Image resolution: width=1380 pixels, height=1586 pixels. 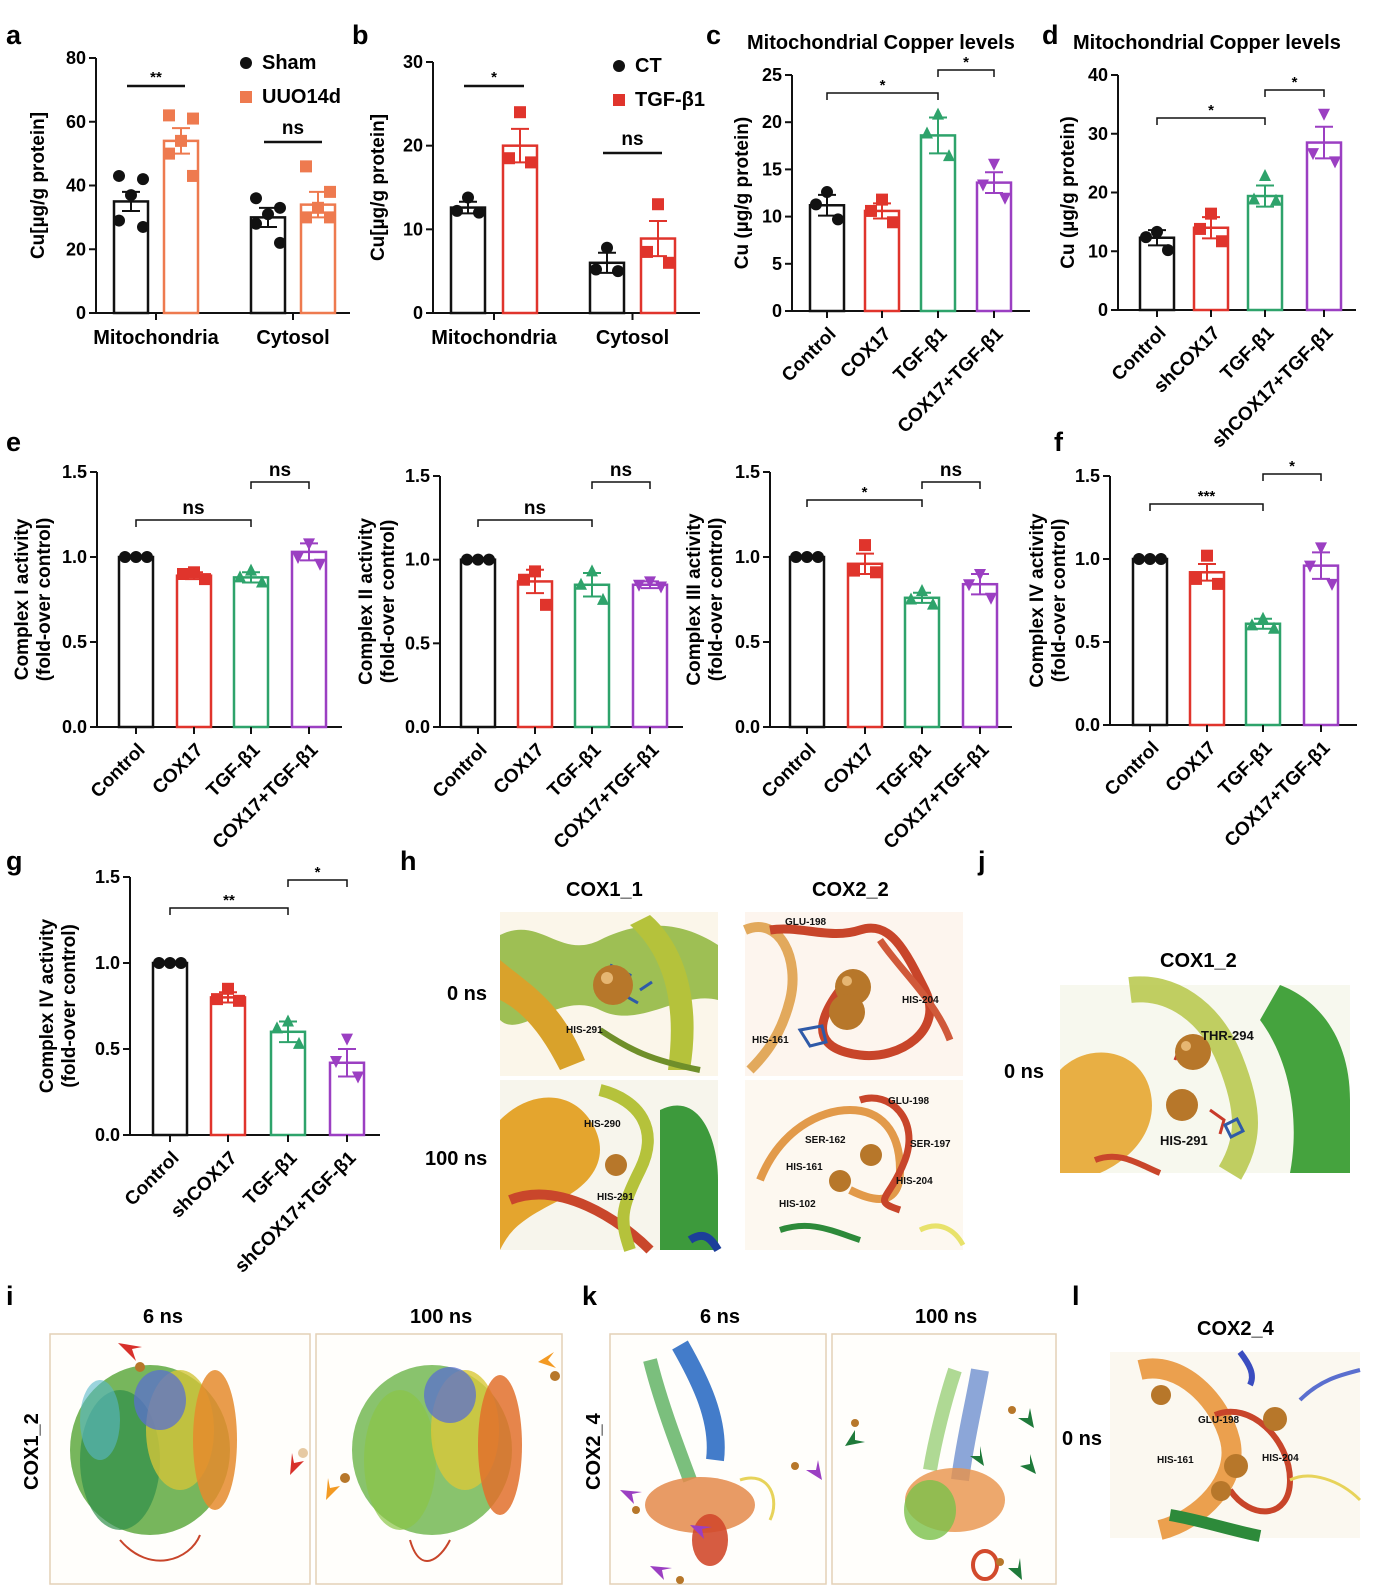 What do you see at coordinates (966, 62) in the screenshot?
I see `c-sig-label: *` at bounding box center [966, 62].